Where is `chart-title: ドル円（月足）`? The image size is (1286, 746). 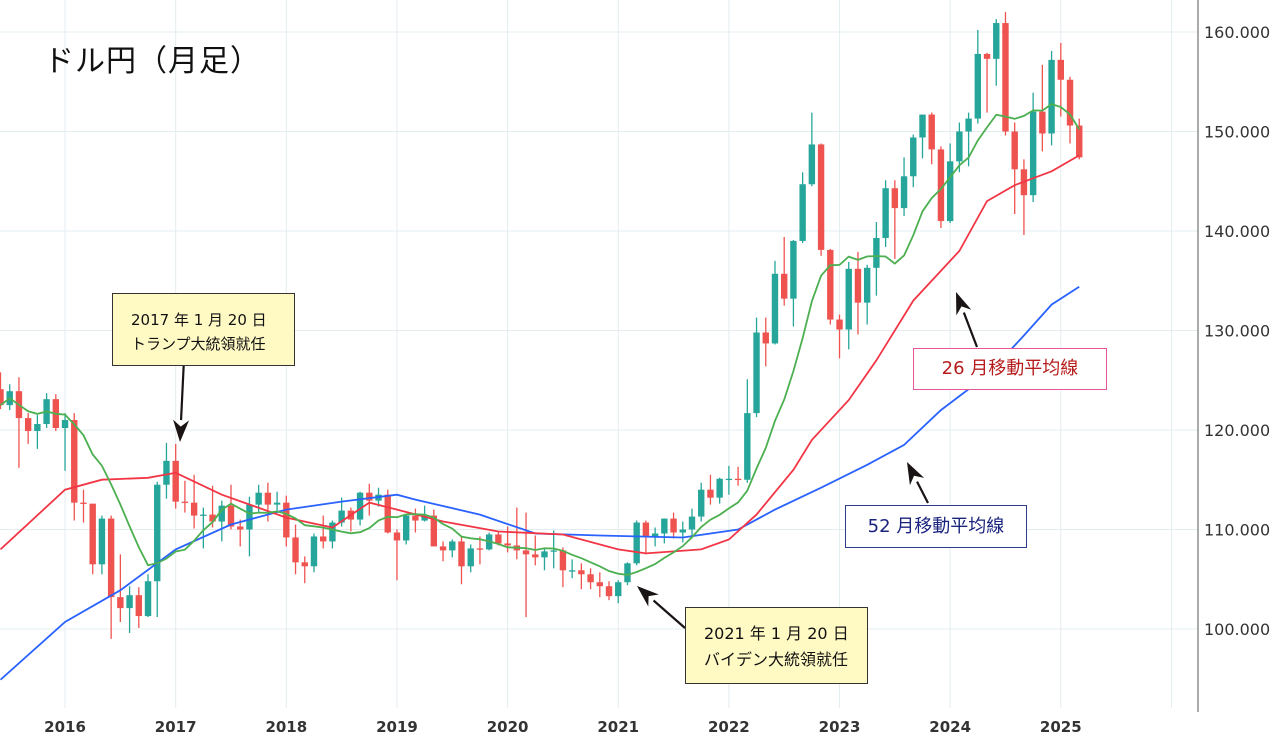
chart-title: ドル円（月足） is located at coordinates (152, 61).